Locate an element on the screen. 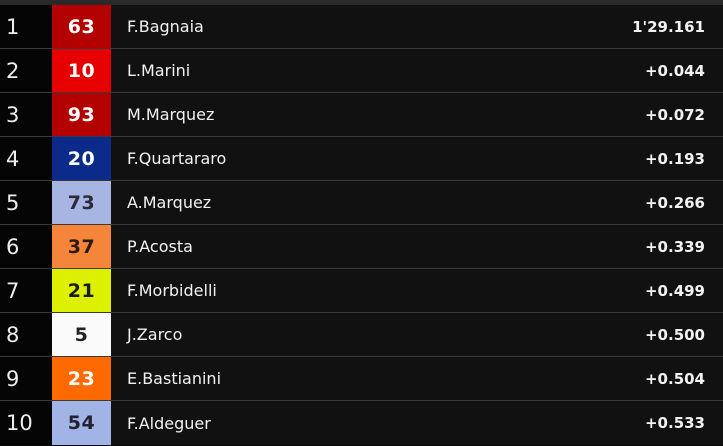 This screenshot has width=723, height=446. result-row: 10 54 F.Aldeguer +0.533 is located at coordinates (361, 423).